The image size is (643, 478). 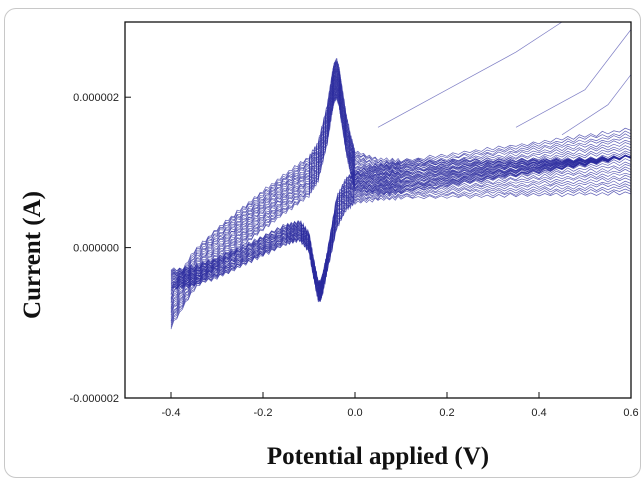 I want to click on x-axis: -0.4 -0.2 0.0 0.2 0.4 0.6, so click(x=400, y=405).